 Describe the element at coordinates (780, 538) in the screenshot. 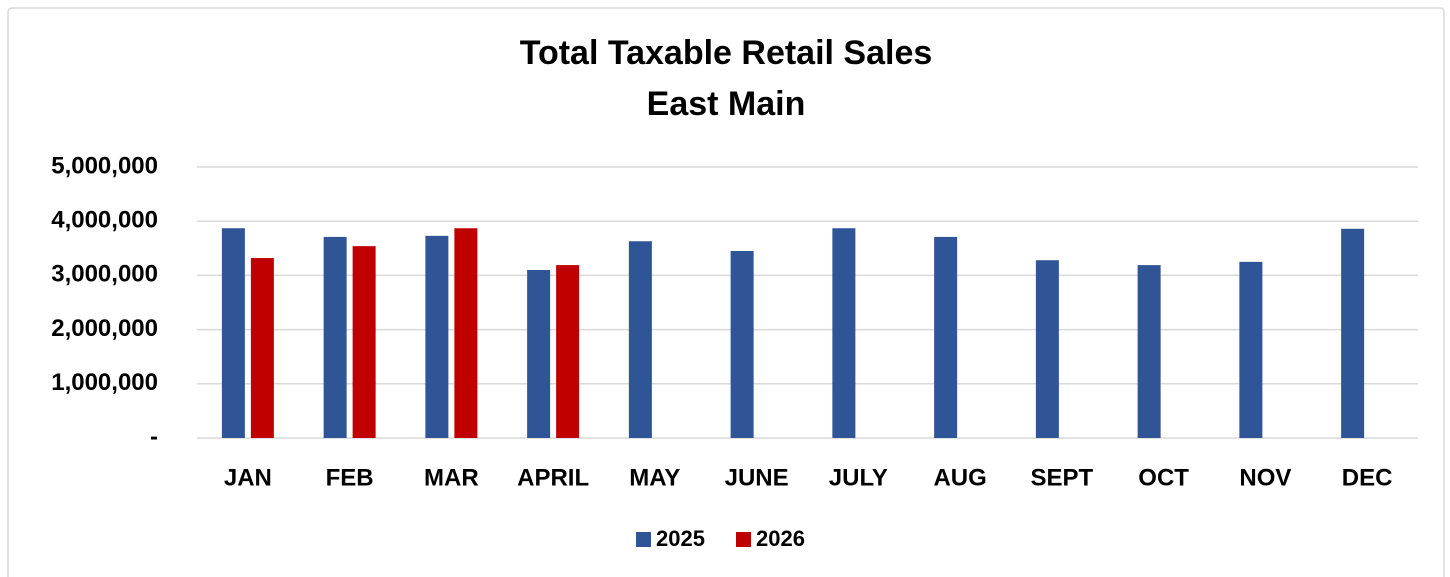

I see `legend-label: 2026` at that location.